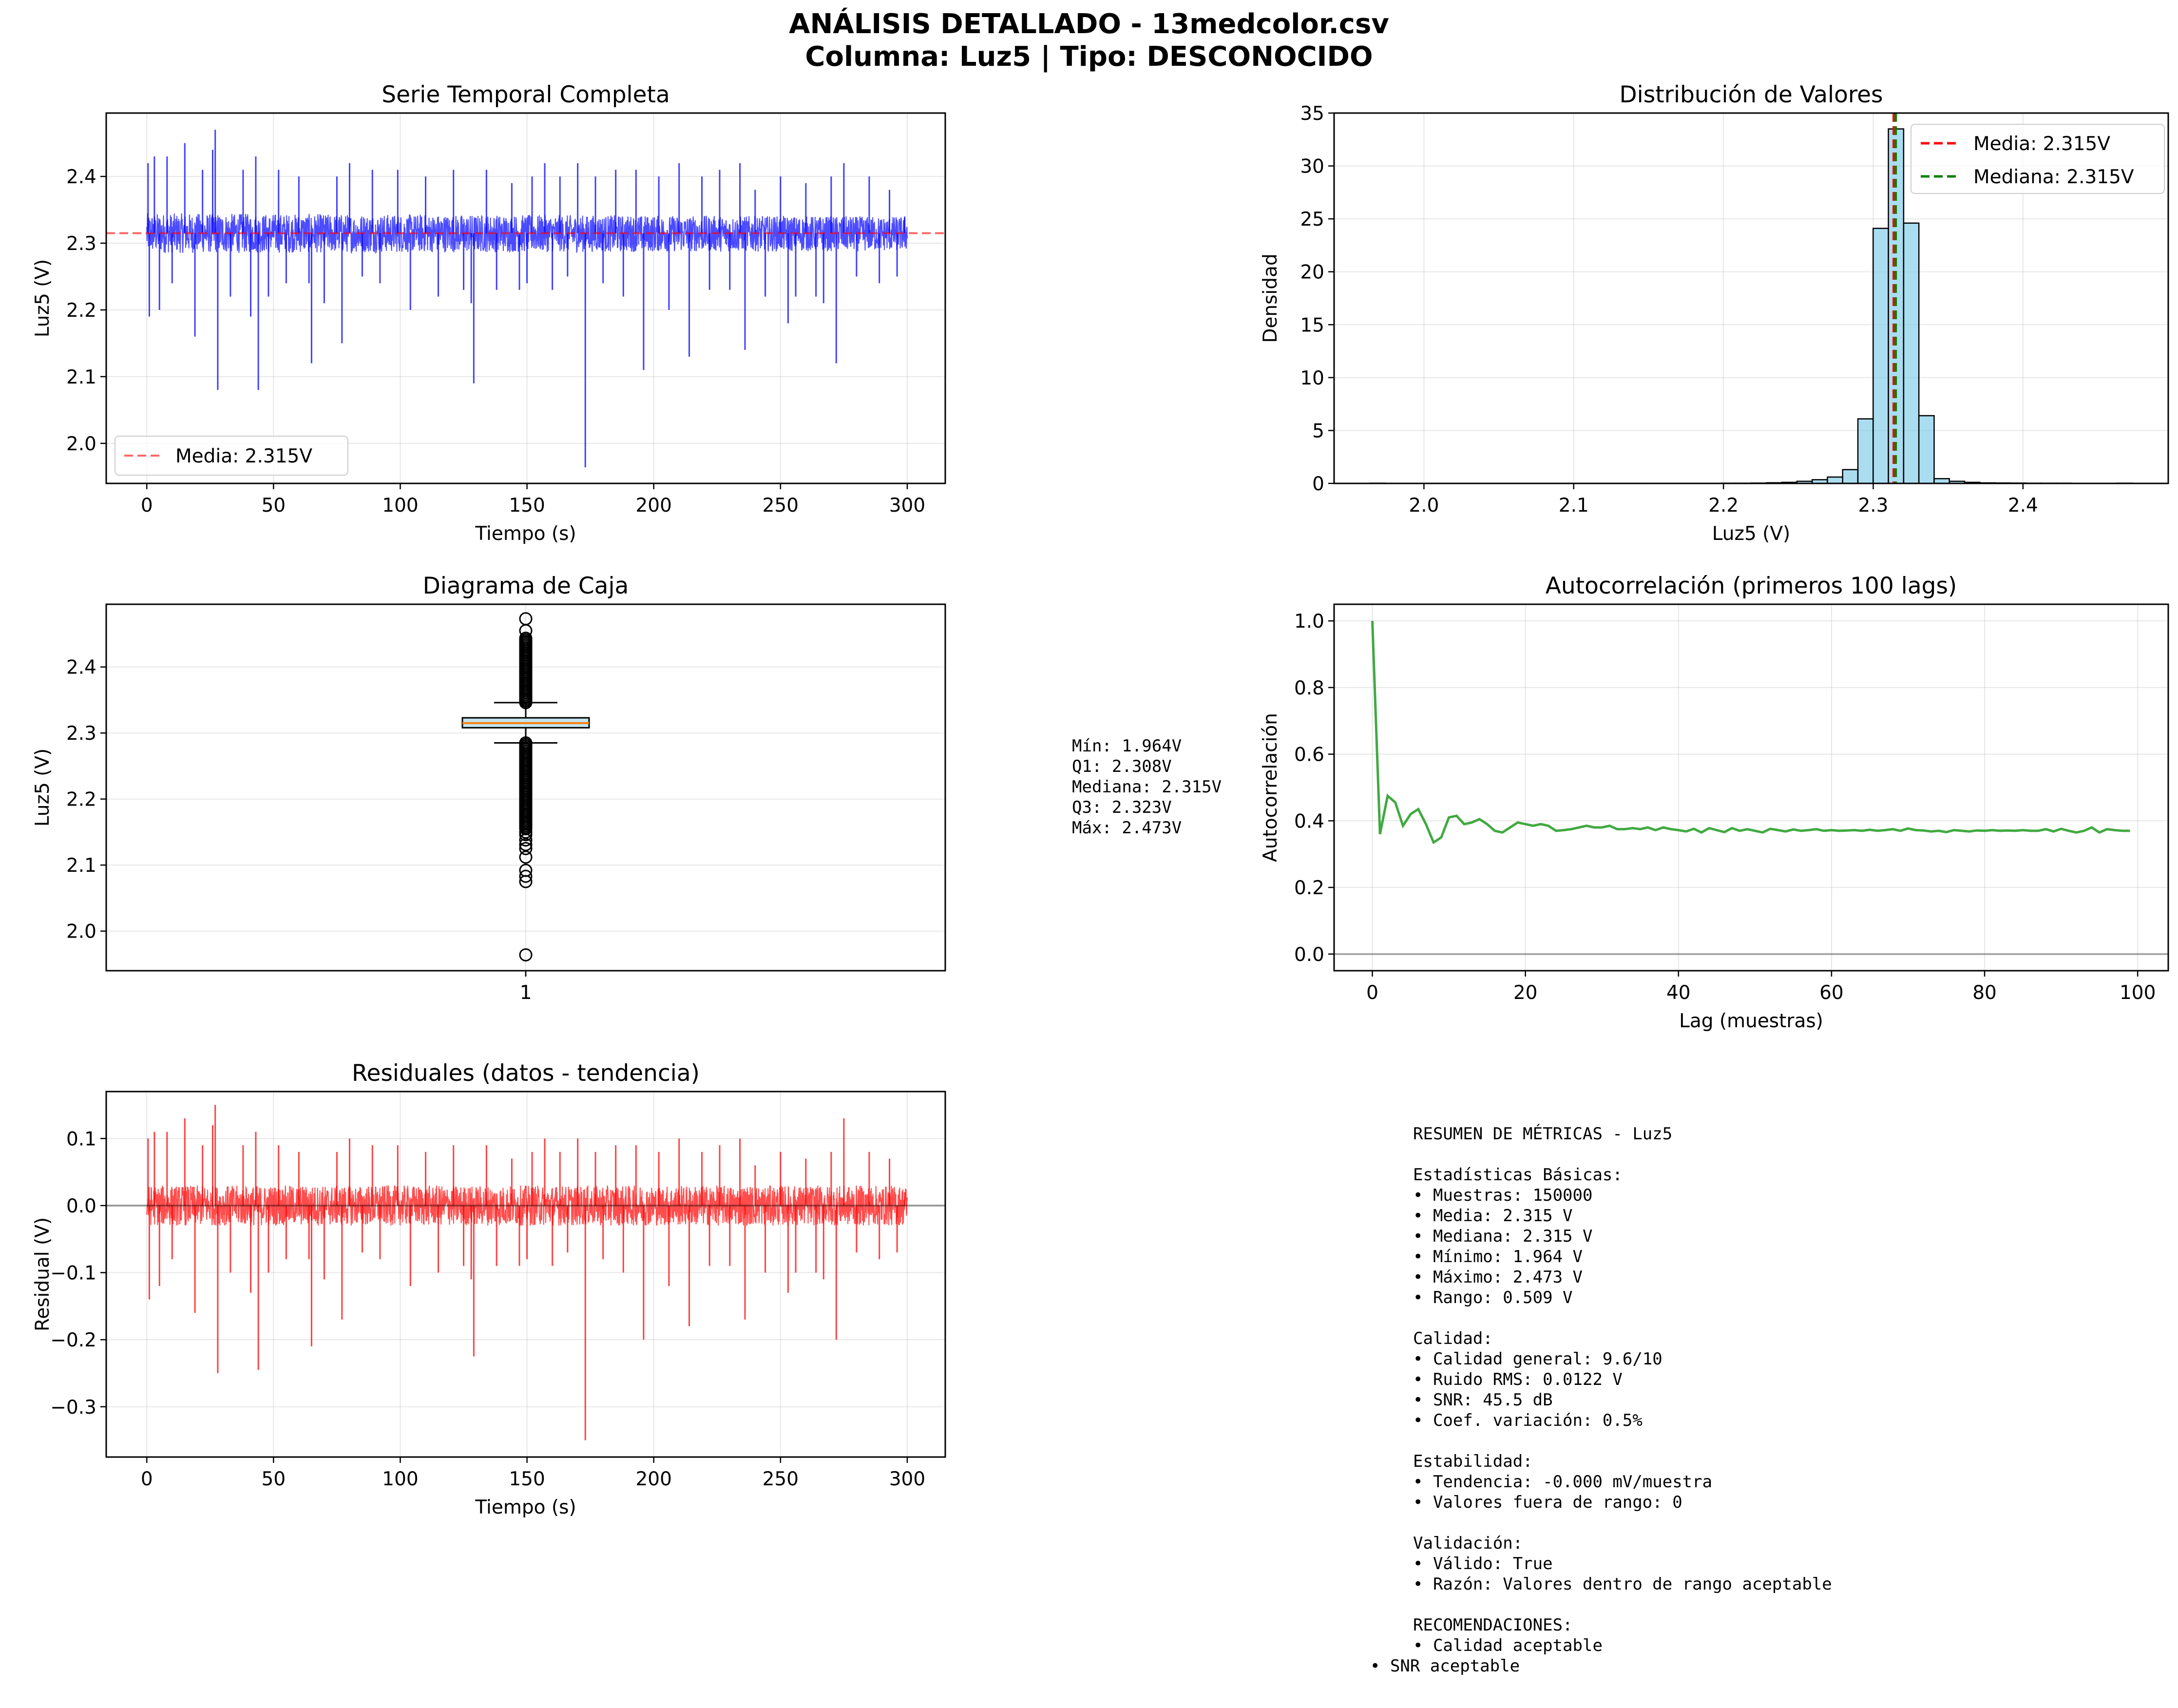  What do you see at coordinates (73, 1340) in the screenshot?
I see `y-tick-label: −0.2` at bounding box center [73, 1340].